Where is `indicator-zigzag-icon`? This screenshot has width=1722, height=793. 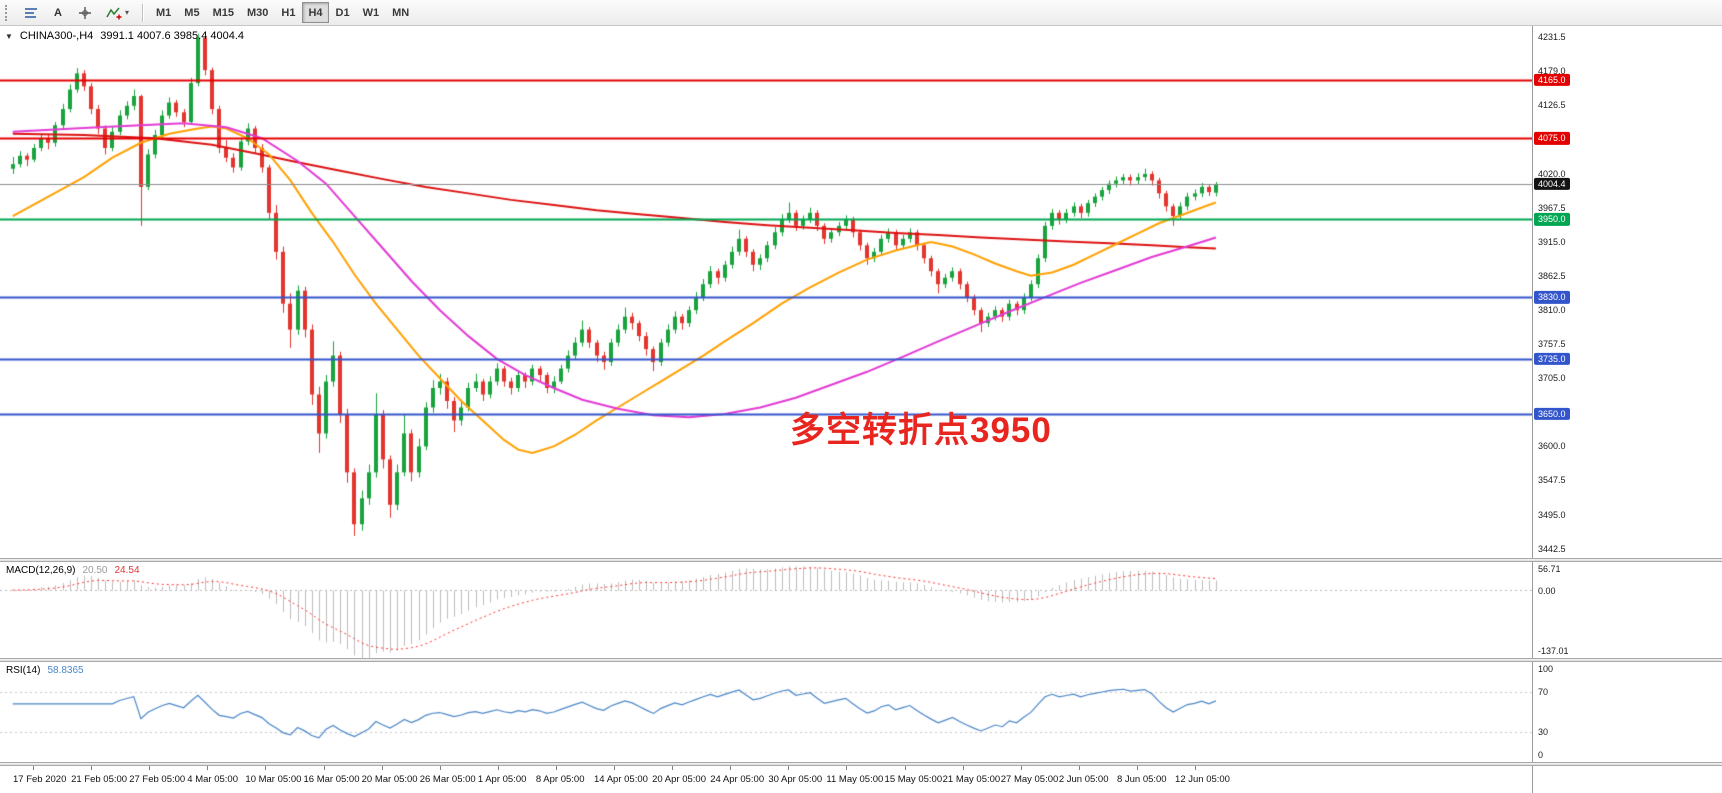 indicator-zigzag-icon is located at coordinates (114, 13).